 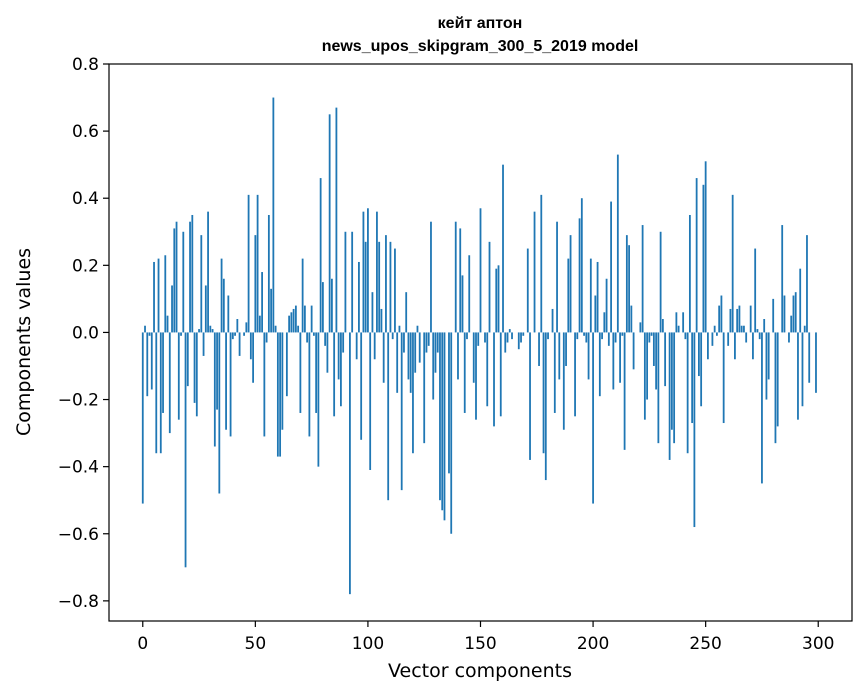 I want to click on y-tick-label: 0.8, so click(x=85, y=65).